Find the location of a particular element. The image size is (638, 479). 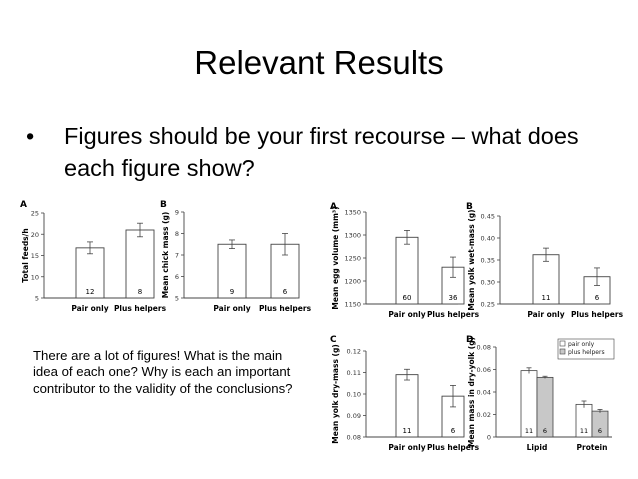

y-tick-label: 10 is located at coordinates (35, 277).